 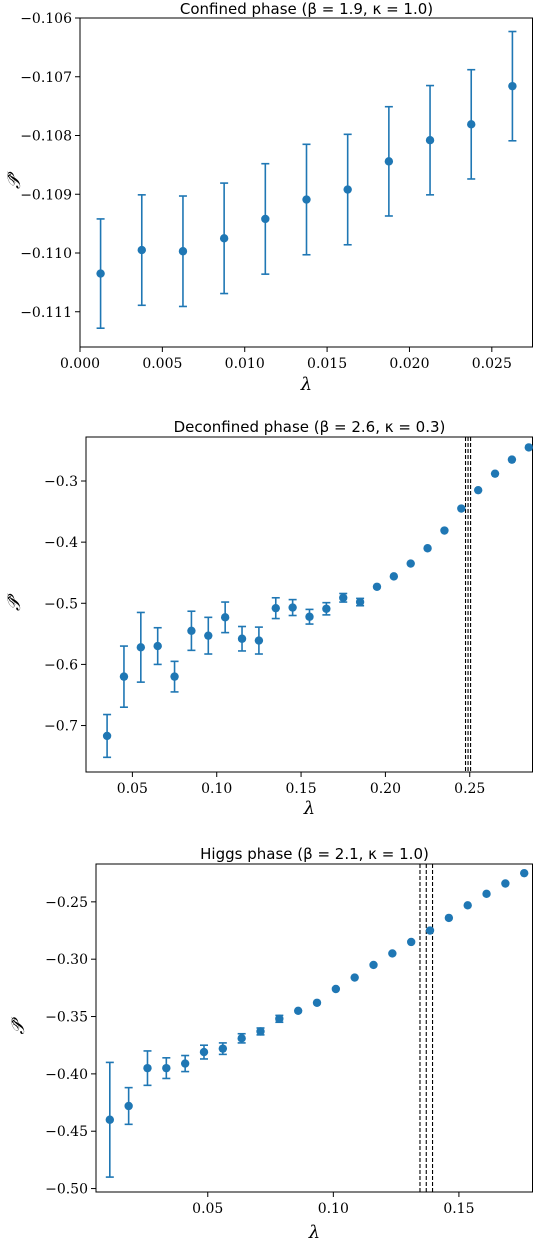 I want to click on x-tick-label: 0.025, so click(x=492, y=364).